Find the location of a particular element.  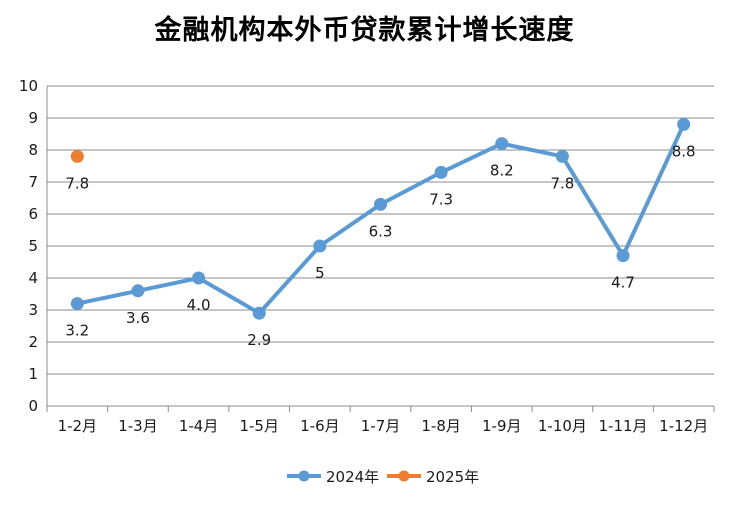

data-label: 3.2 is located at coordinates (77, 331).